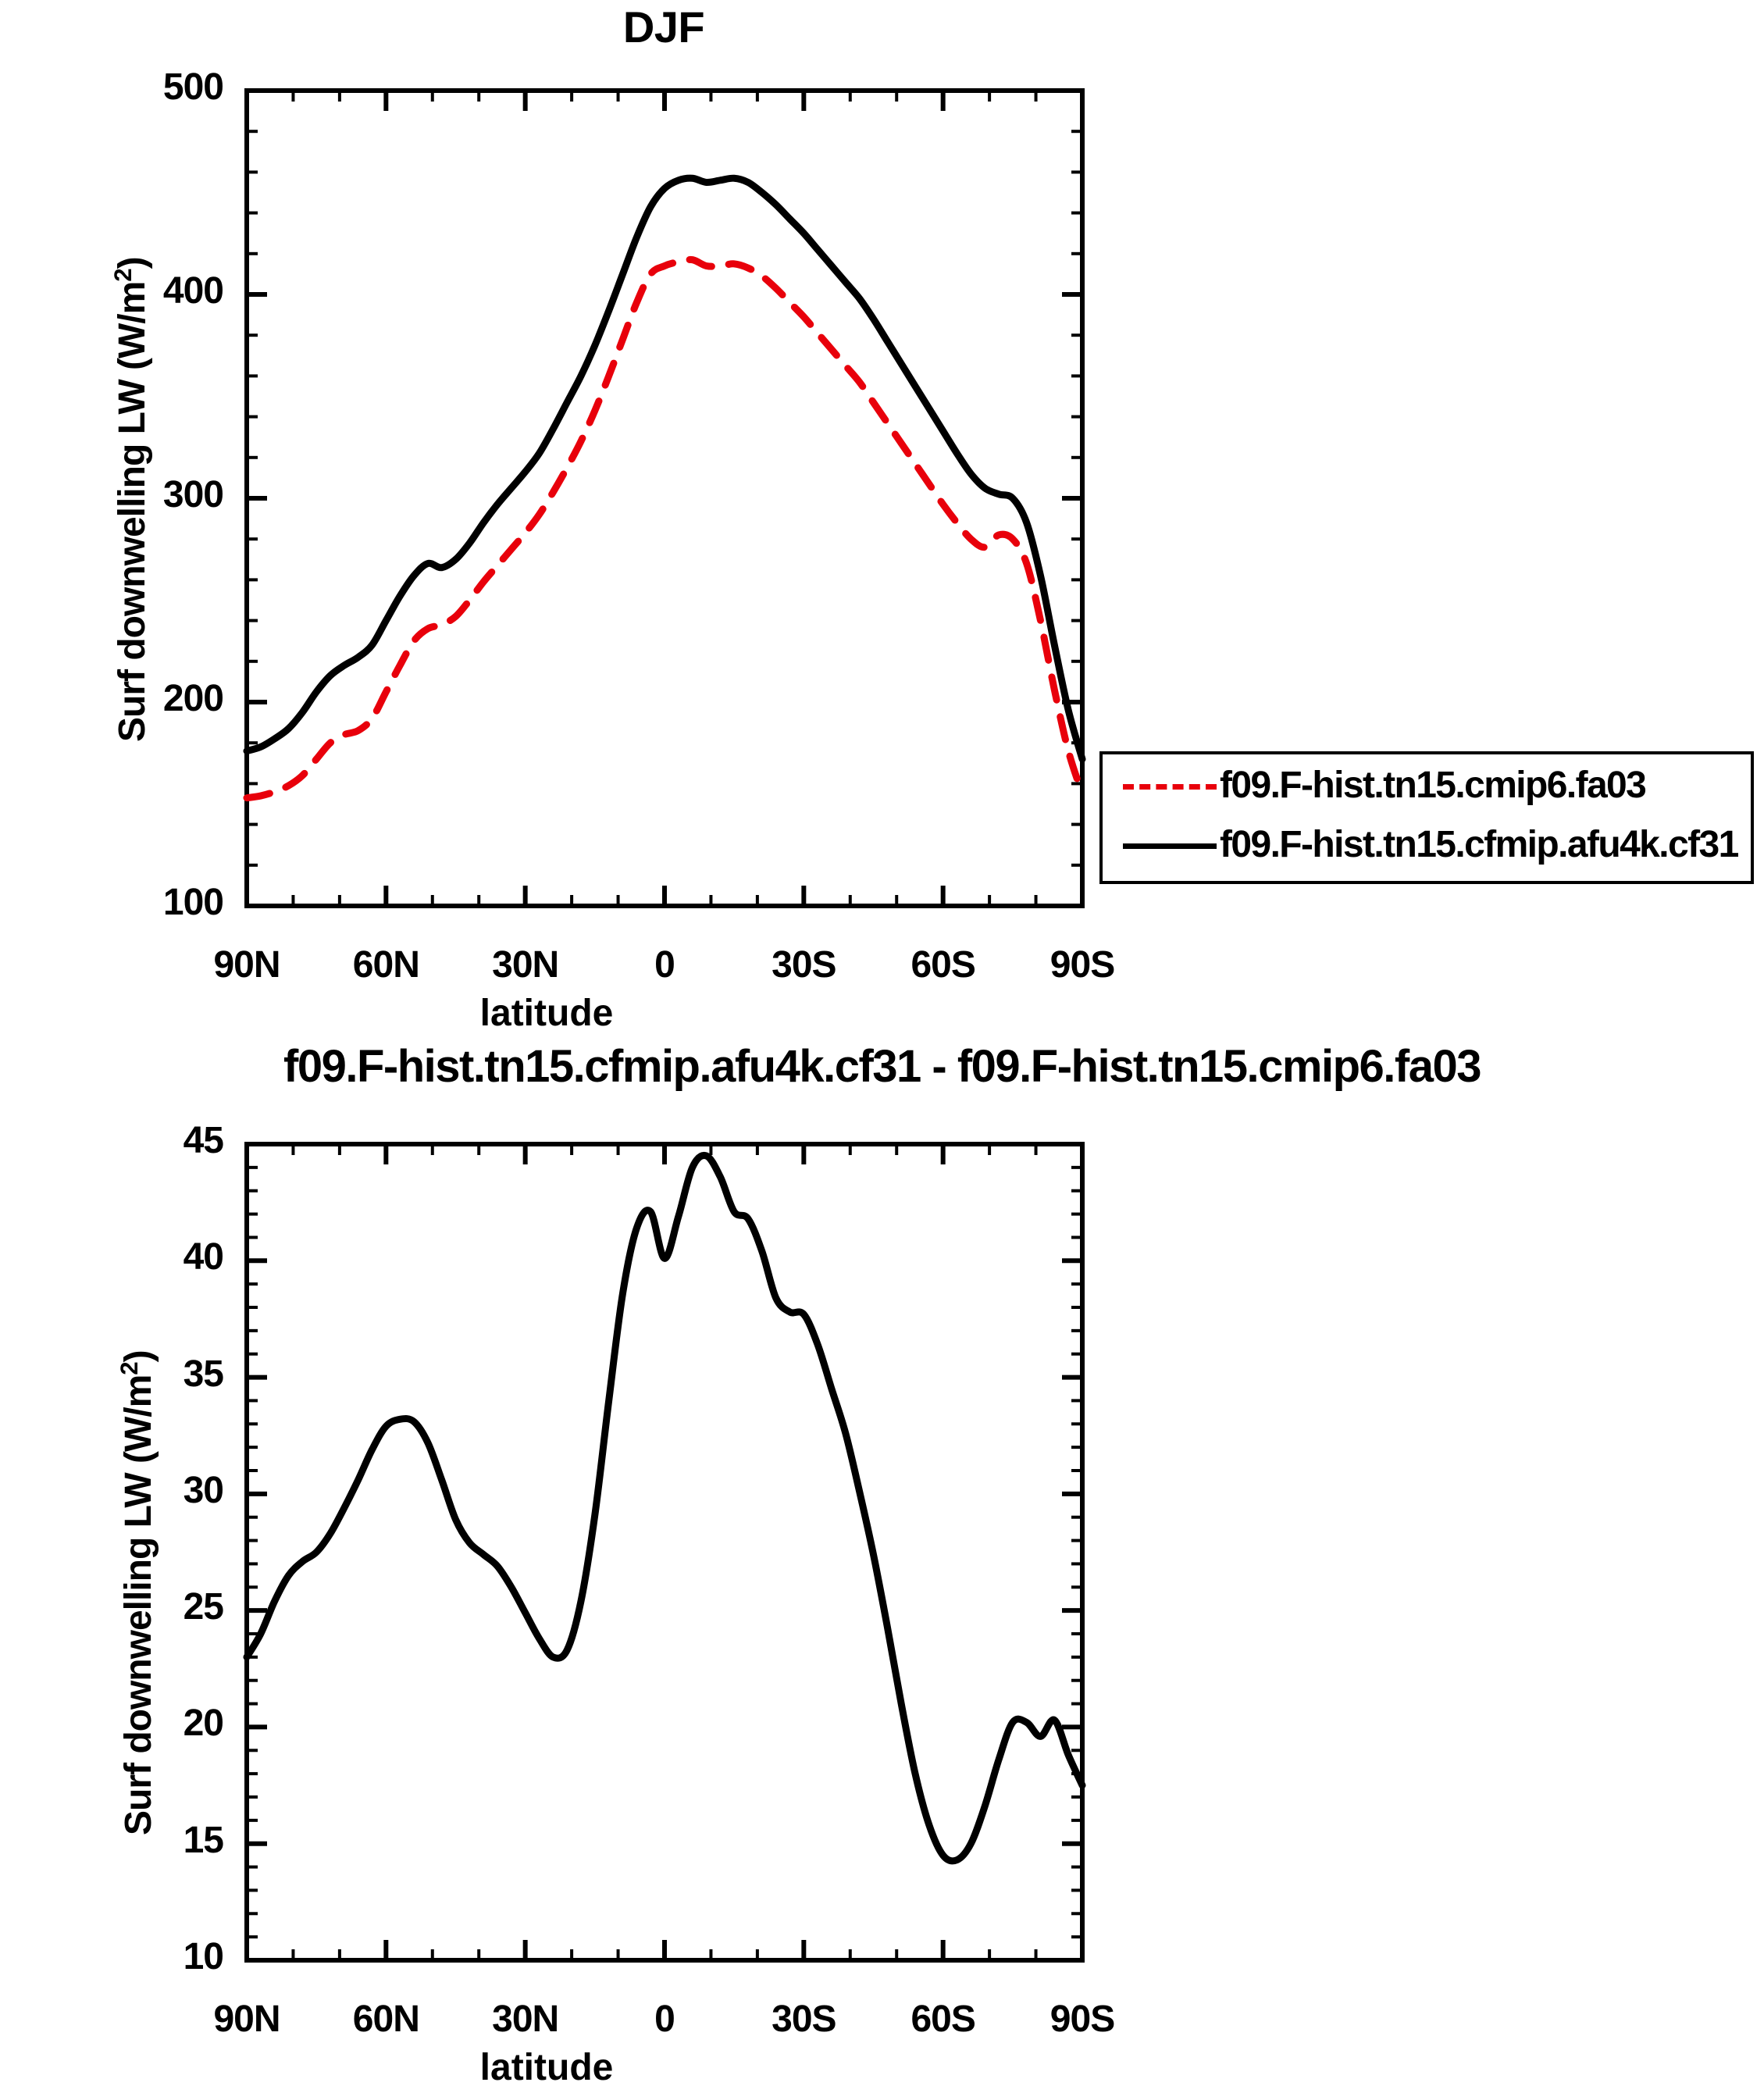 The image size is (1764, 2093). I want to click on y-axis-tick-label: 30, so click(203, 1490).